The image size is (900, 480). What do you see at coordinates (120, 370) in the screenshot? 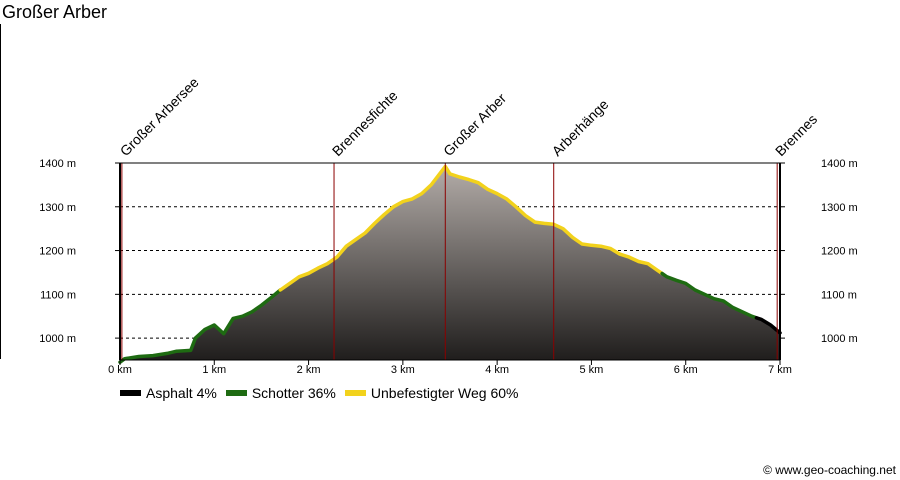
I see `x-tick-label-0: 0 km` at bounding box center [120, 370].